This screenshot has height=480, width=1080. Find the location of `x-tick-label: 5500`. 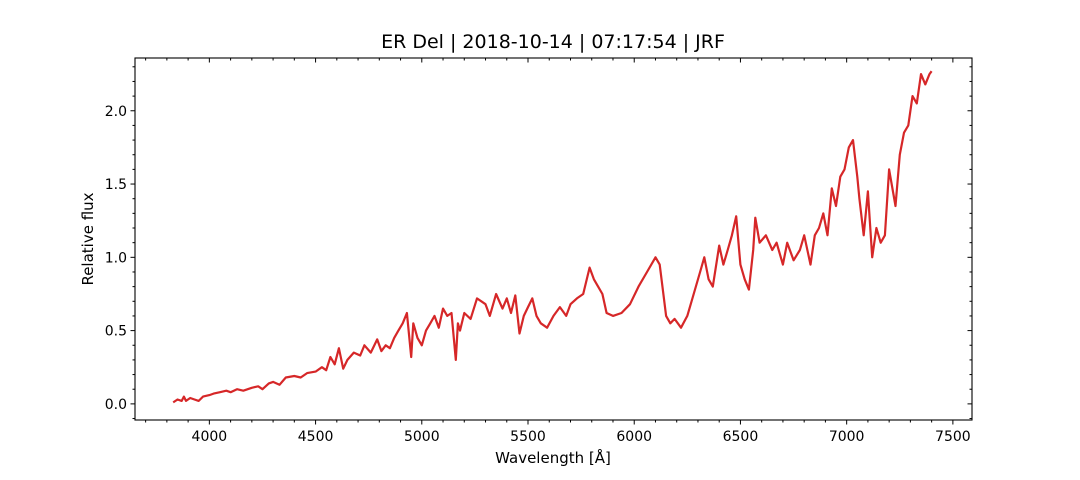

x-tick-label: 5500 is located at coordinates (528, 437).